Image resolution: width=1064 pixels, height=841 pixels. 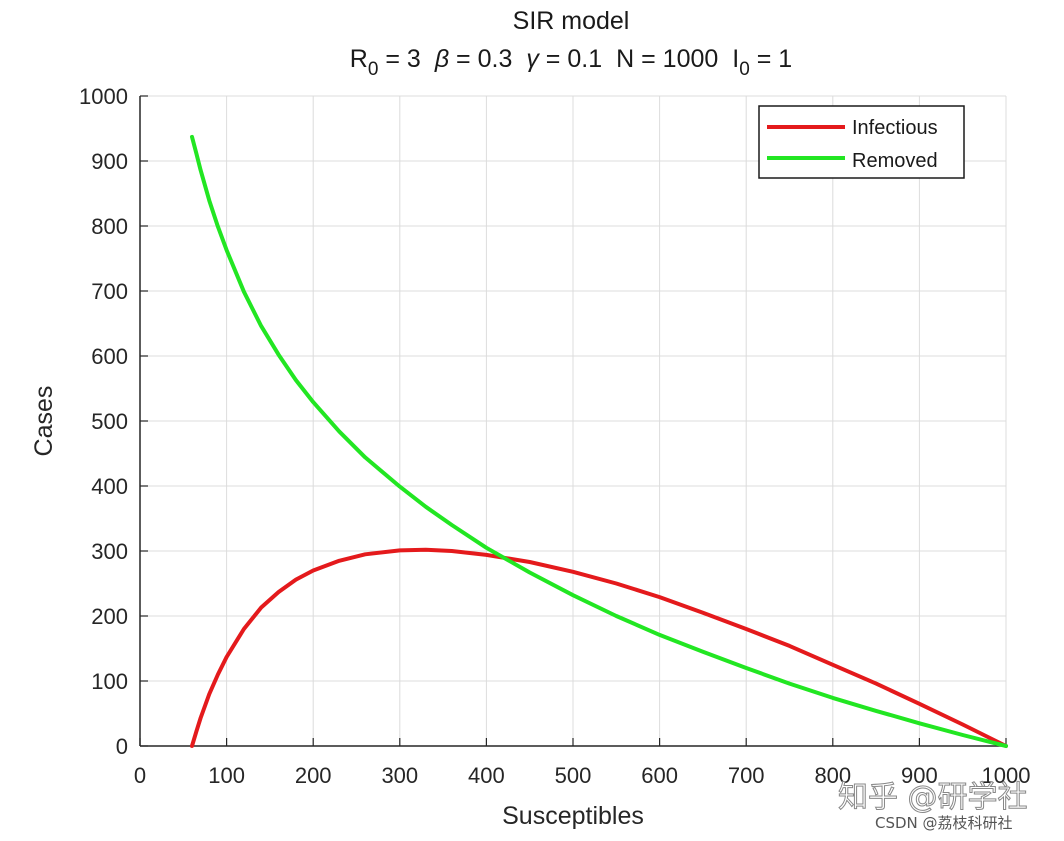 I want to click on x-tick-label: 1000, so click(x=1006, y=775).